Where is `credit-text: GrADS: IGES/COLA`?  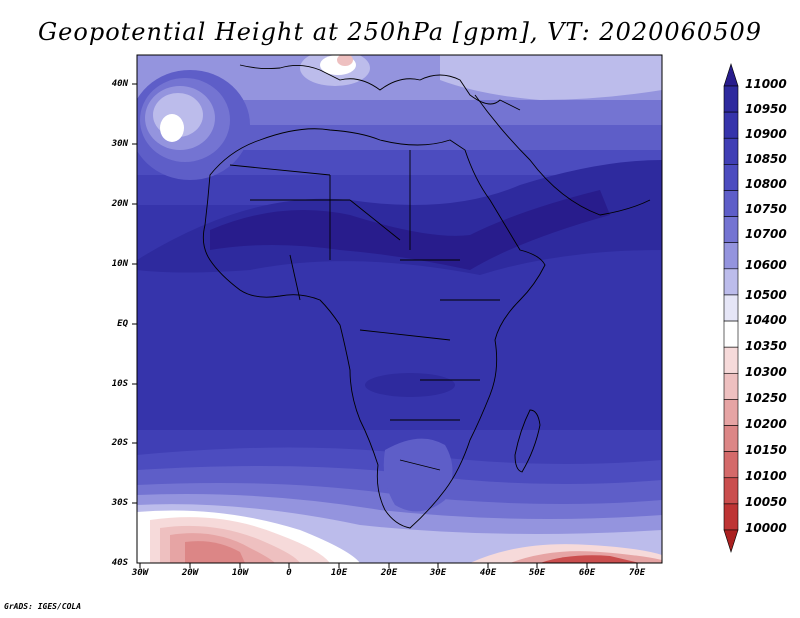 credit-text: GrADS: IGES/COLA is located at coordinates (43, 606).